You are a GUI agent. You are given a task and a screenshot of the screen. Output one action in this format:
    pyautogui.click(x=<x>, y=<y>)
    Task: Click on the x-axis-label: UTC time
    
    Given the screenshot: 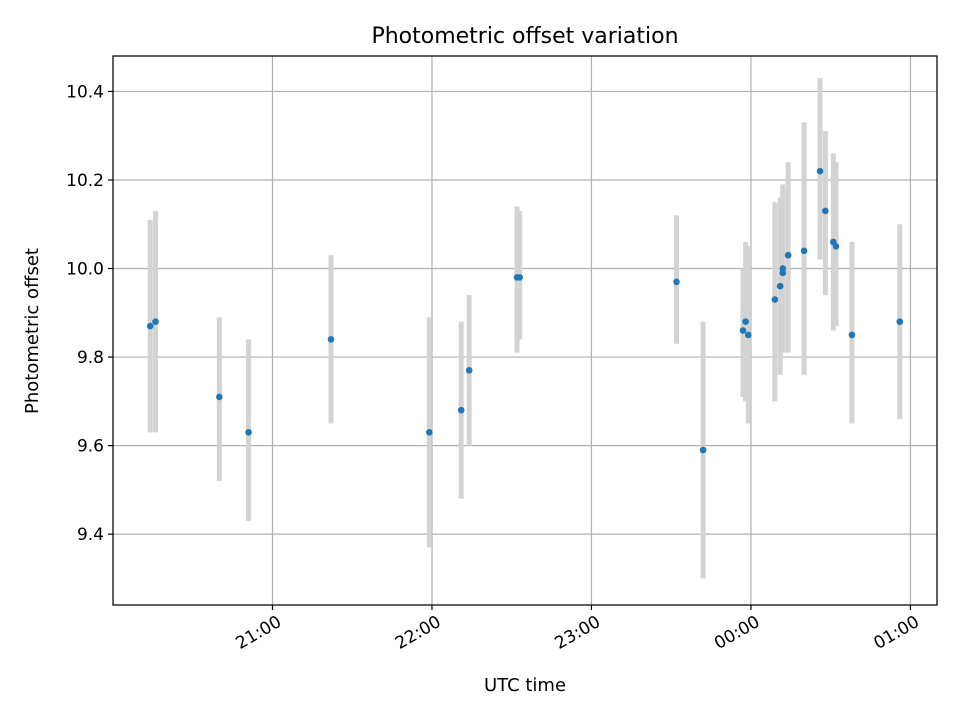 What is the action you would take?
    pyautogui.click(x=525, y=685)
    